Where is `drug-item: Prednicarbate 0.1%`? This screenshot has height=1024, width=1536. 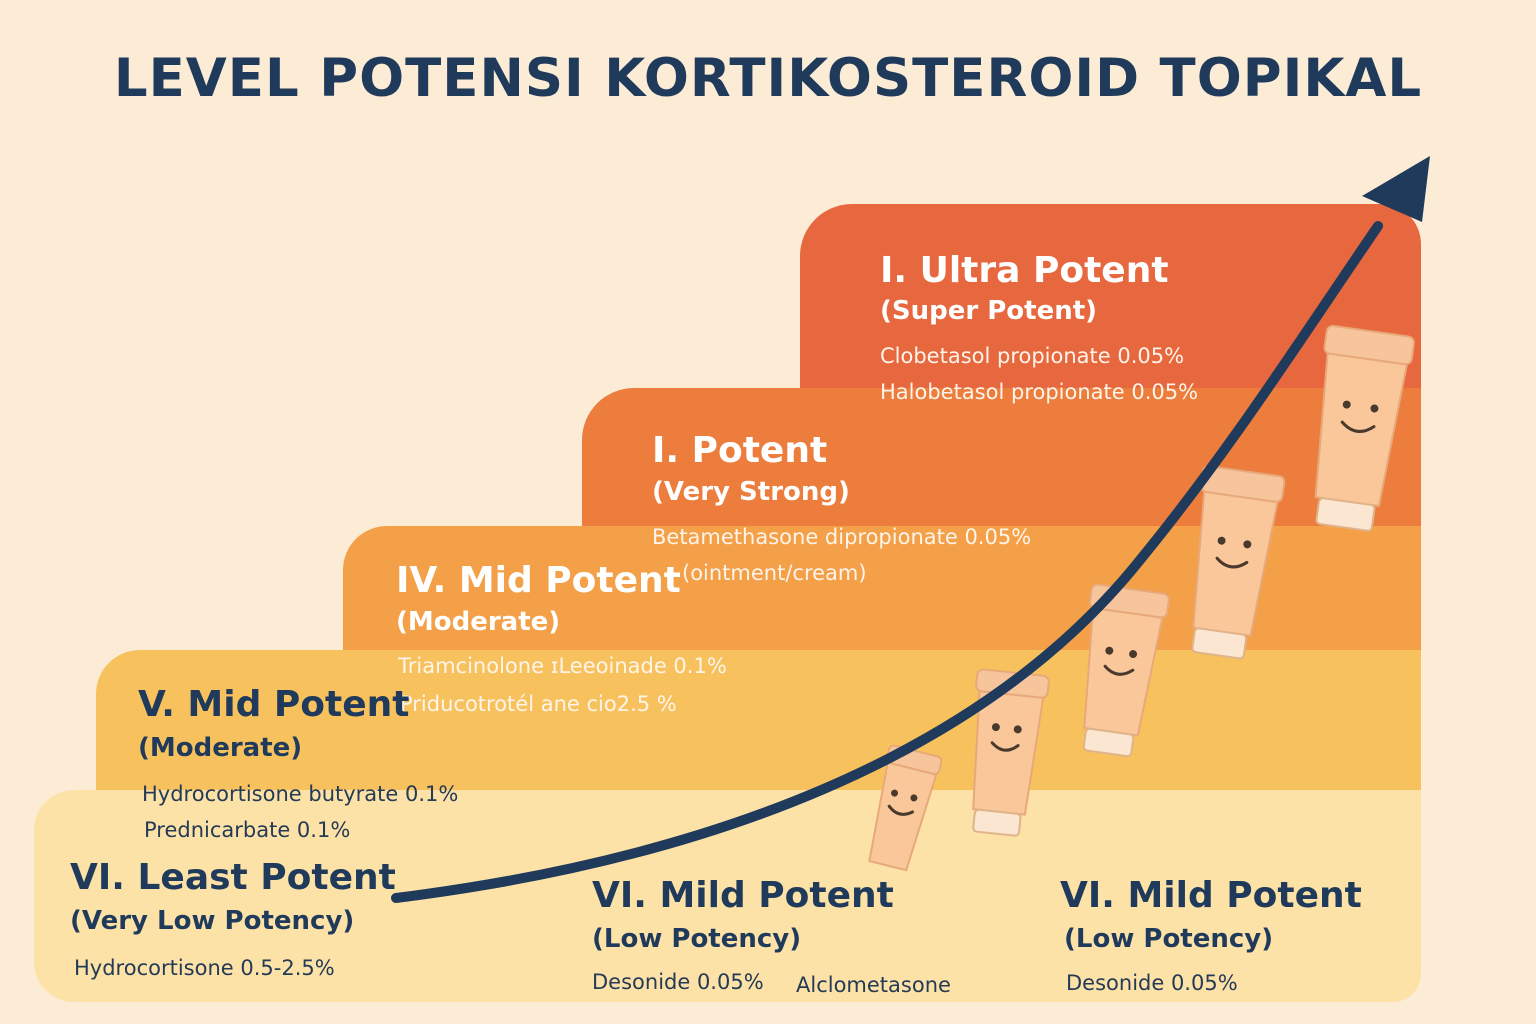 drug-item: Prednicarbate 0.1% is located at coordinates (247, 830).